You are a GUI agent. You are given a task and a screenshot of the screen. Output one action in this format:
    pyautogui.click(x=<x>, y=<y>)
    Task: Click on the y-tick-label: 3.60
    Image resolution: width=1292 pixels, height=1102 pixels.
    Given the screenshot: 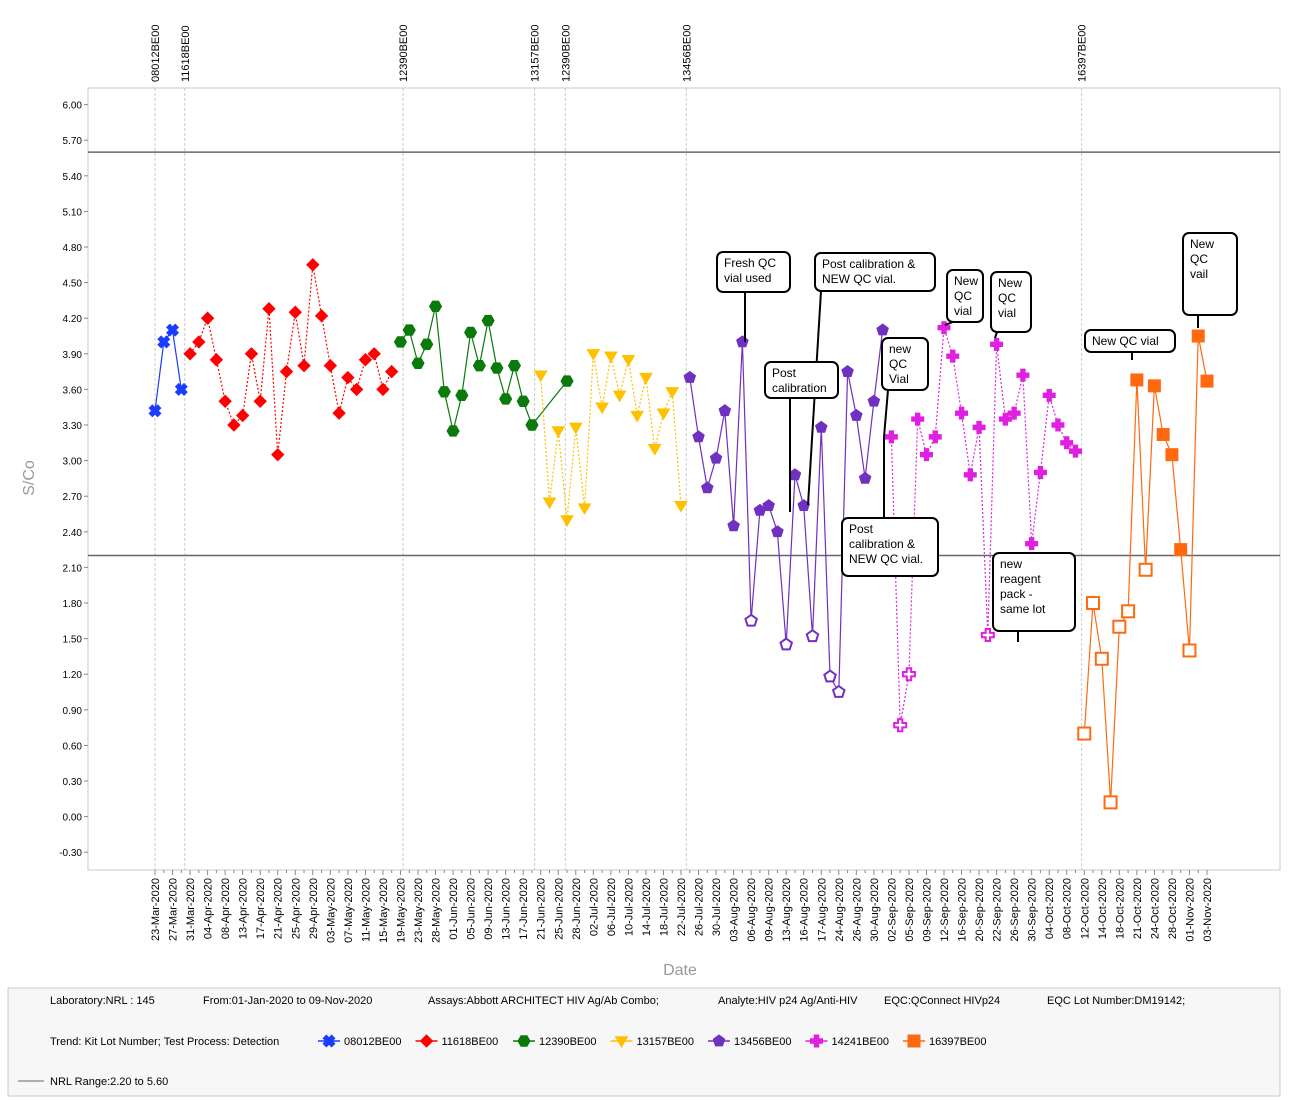 What is the action you would take?
    pyautogui.click(x=73, y=390)
    